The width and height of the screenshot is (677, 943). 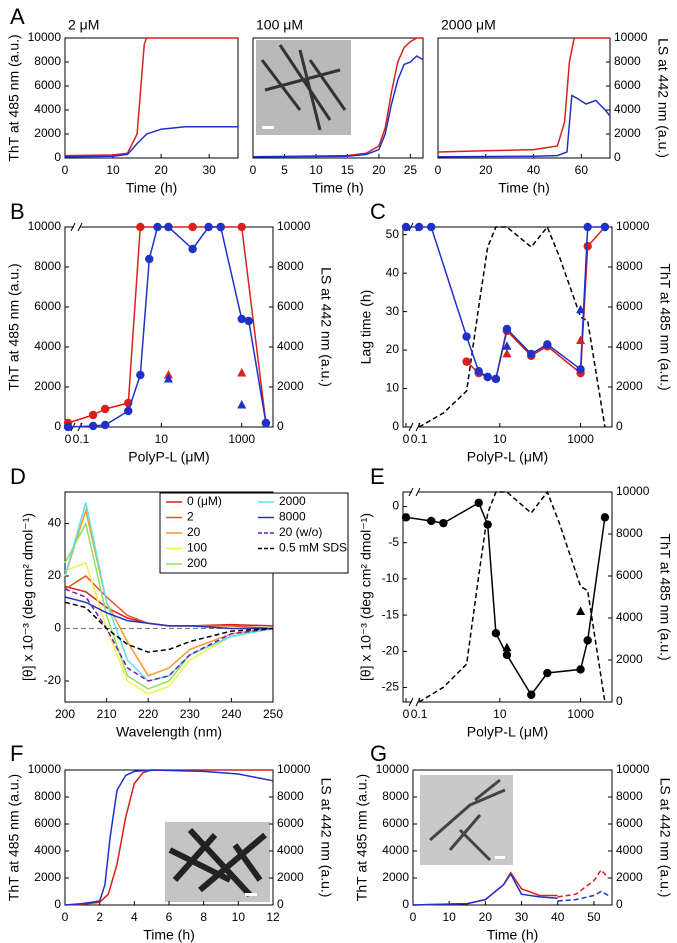 I want to click on panel-label: C, so click(x=378, y=211).